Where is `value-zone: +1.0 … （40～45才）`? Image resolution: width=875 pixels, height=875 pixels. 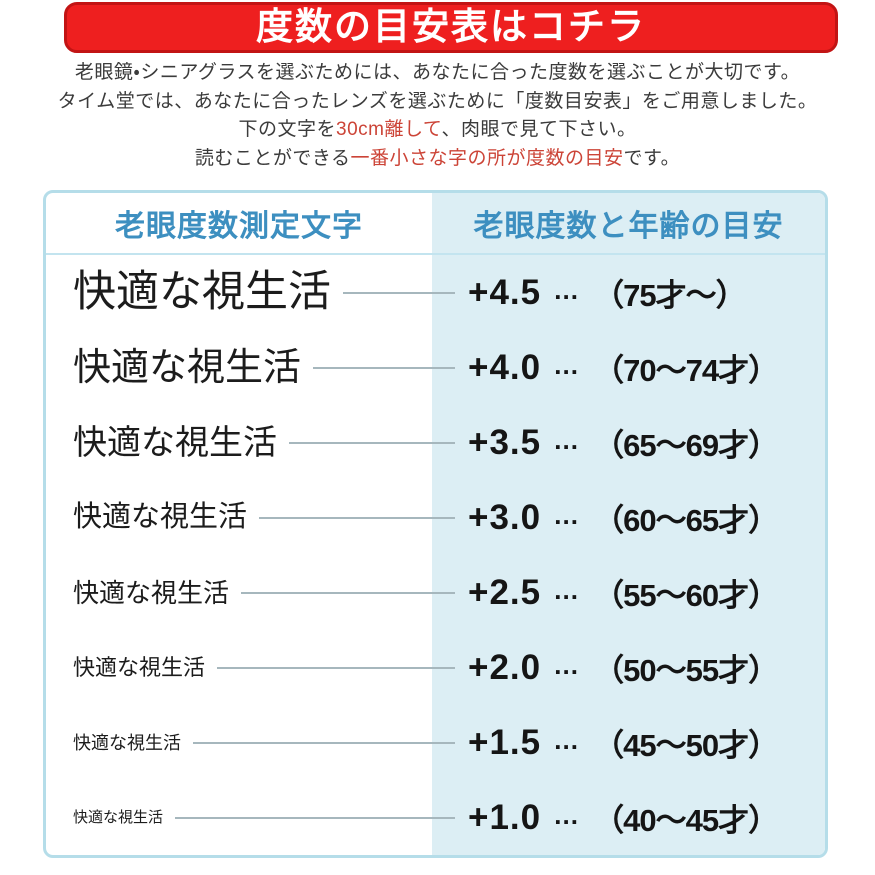 value-zone: +1.0 … （40～45才） is located at coordinates (640, 817).